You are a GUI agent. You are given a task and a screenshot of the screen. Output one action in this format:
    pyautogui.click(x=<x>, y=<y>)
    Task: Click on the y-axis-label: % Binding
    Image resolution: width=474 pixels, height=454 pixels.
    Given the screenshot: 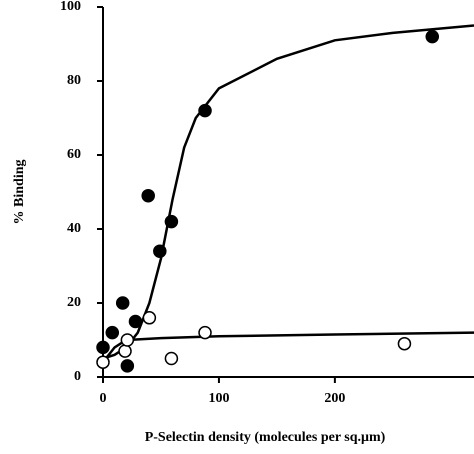 What is the action you would take?
    pyautogui.click(x=19, y=192)
    